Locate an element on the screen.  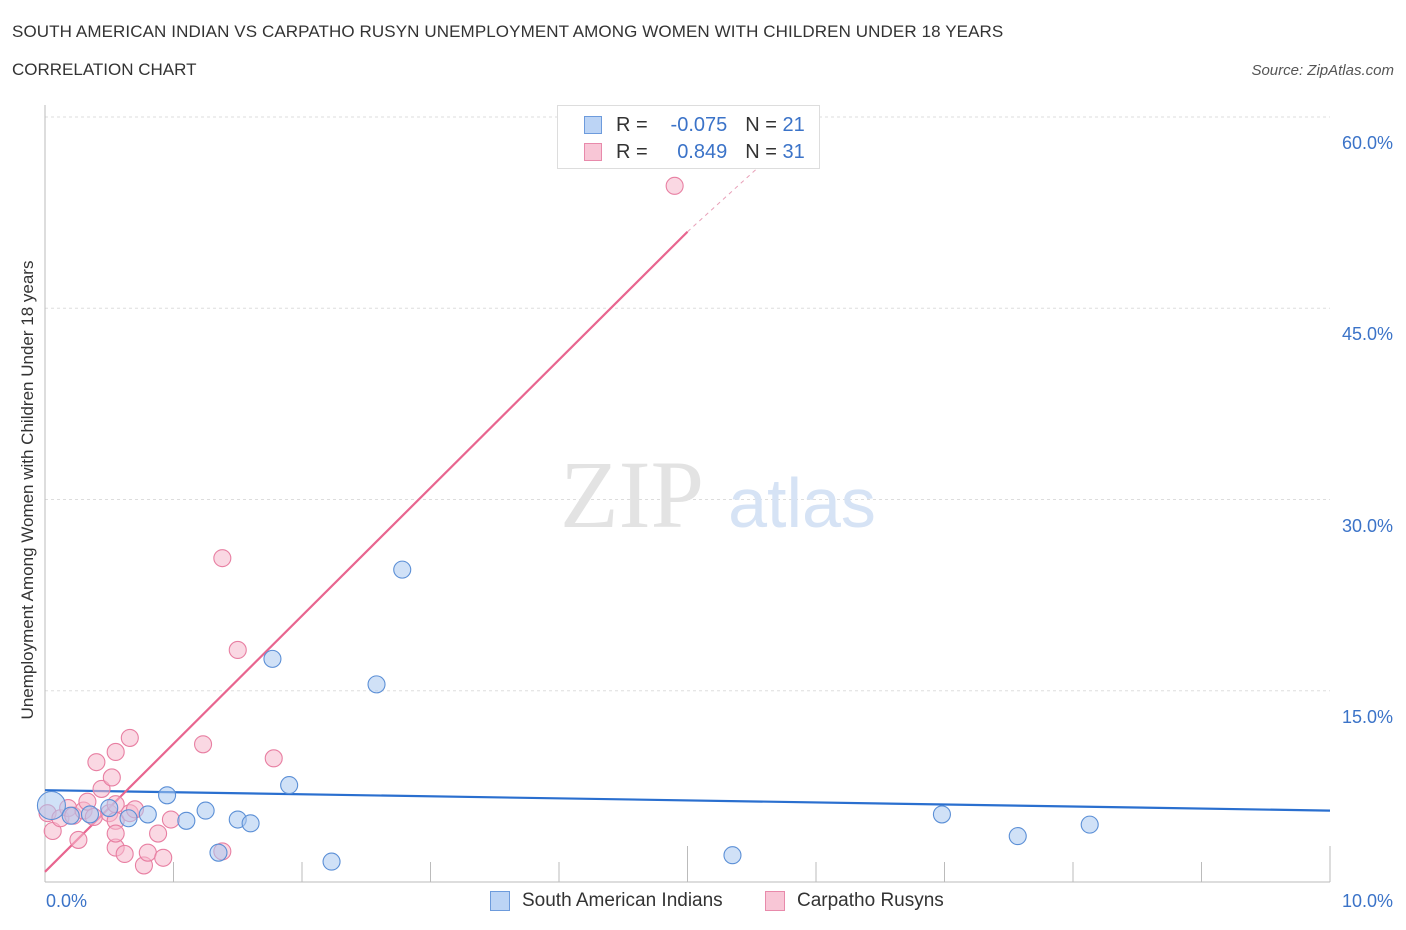
stats-row-south-american-indians: R = -0.075 N = 21 is located at coordinates (694, 125).